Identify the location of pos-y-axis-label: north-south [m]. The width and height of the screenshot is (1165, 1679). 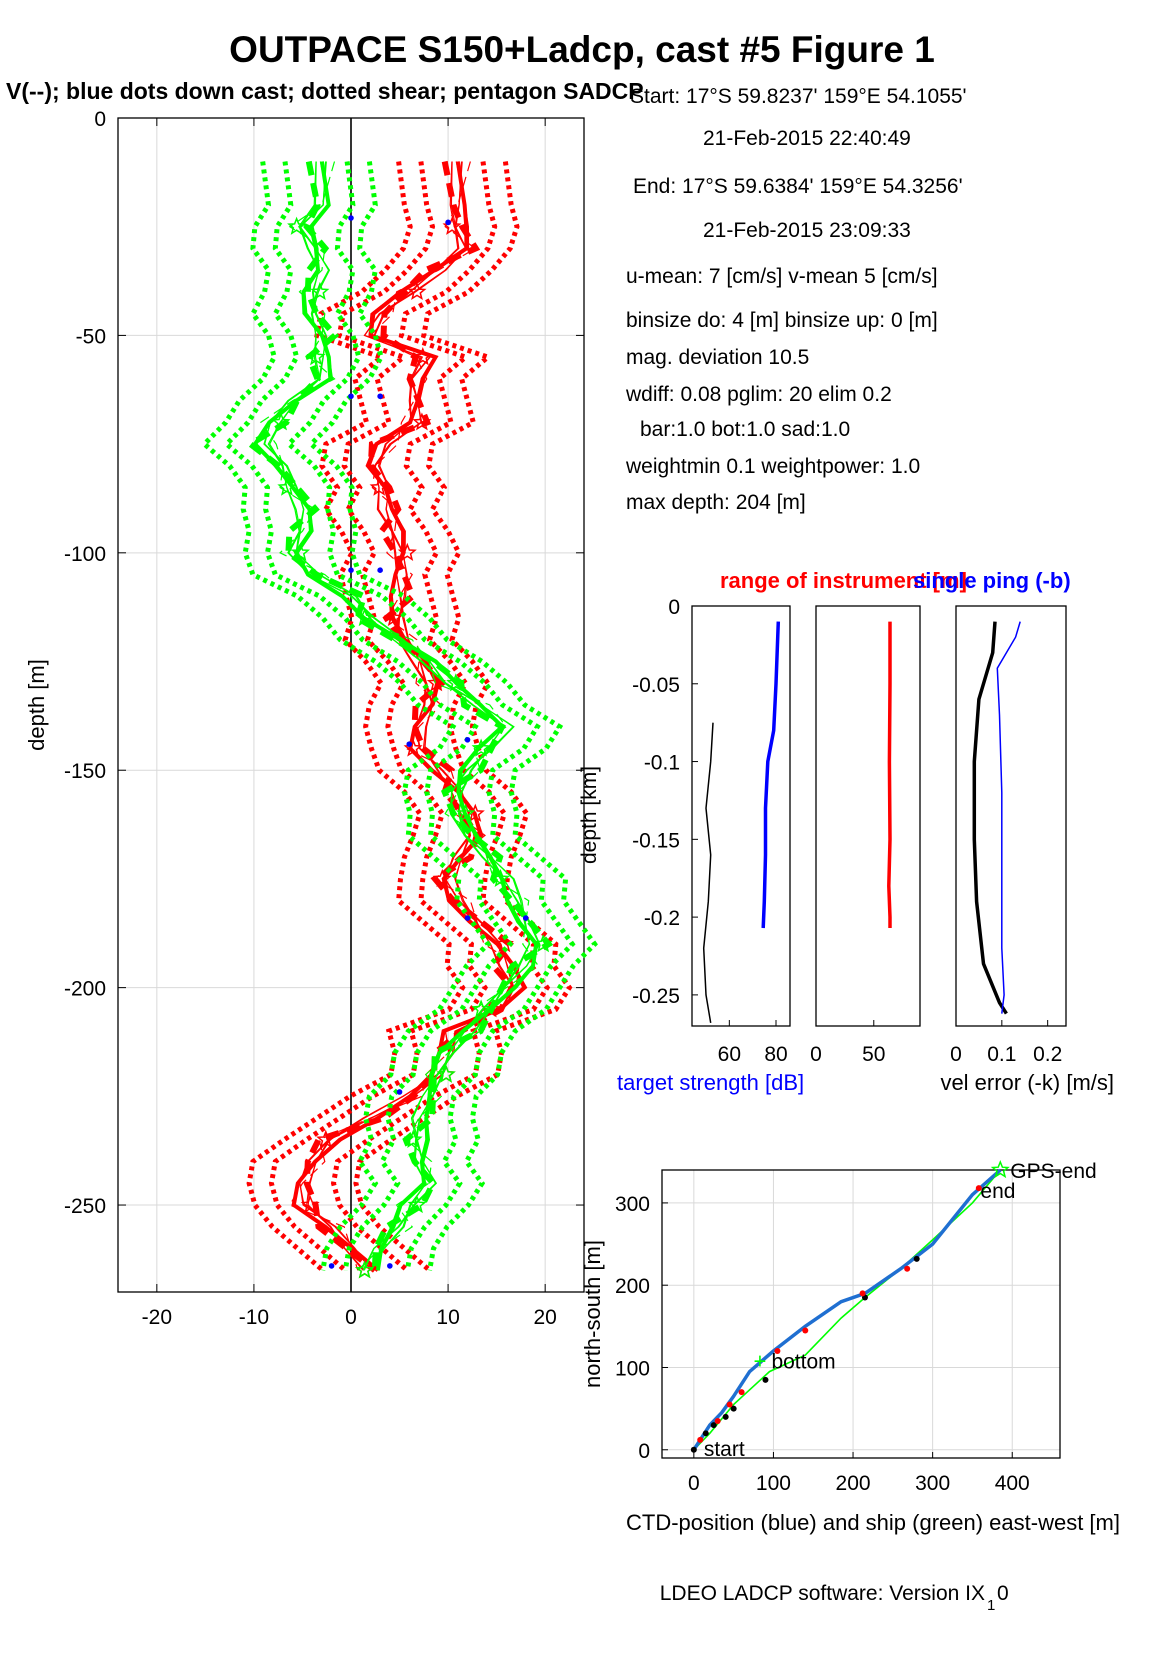
(592, 1314).